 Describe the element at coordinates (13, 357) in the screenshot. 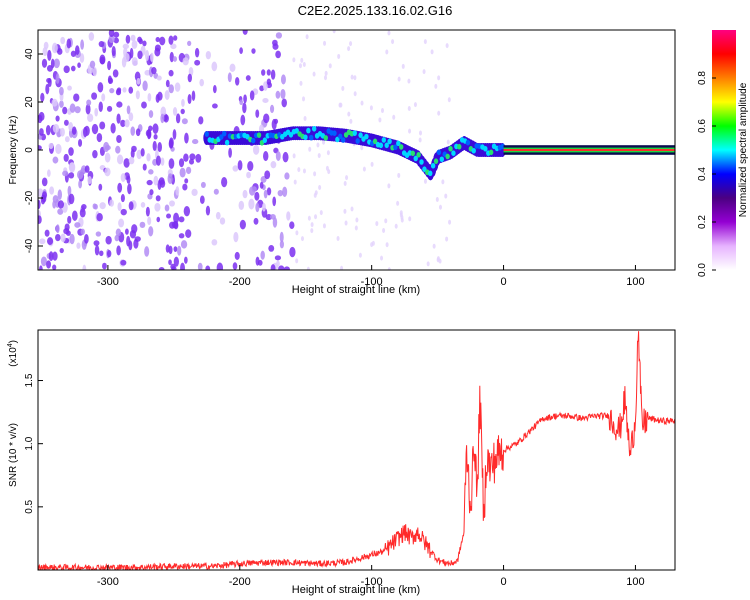

I see `snr-y-multiplier-base: (x10` at that location.